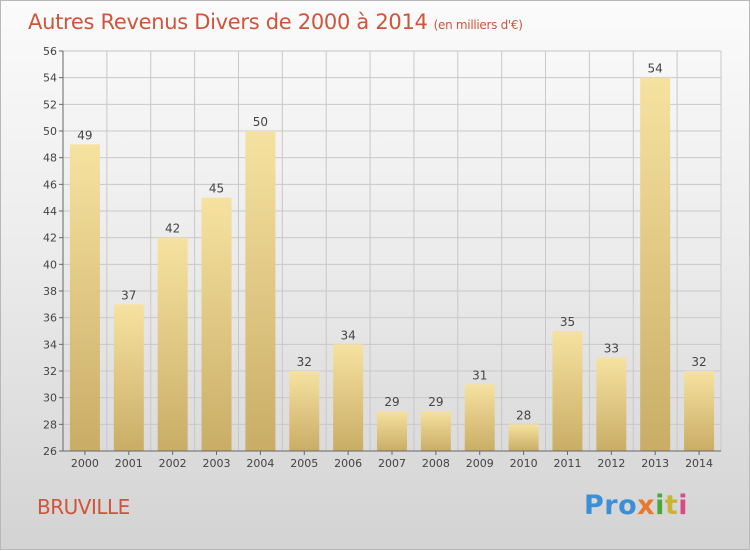 The height and width of the screenshot is (551, 750). I want to click on title-unit: (en milliers d'€), so click(478, 25).